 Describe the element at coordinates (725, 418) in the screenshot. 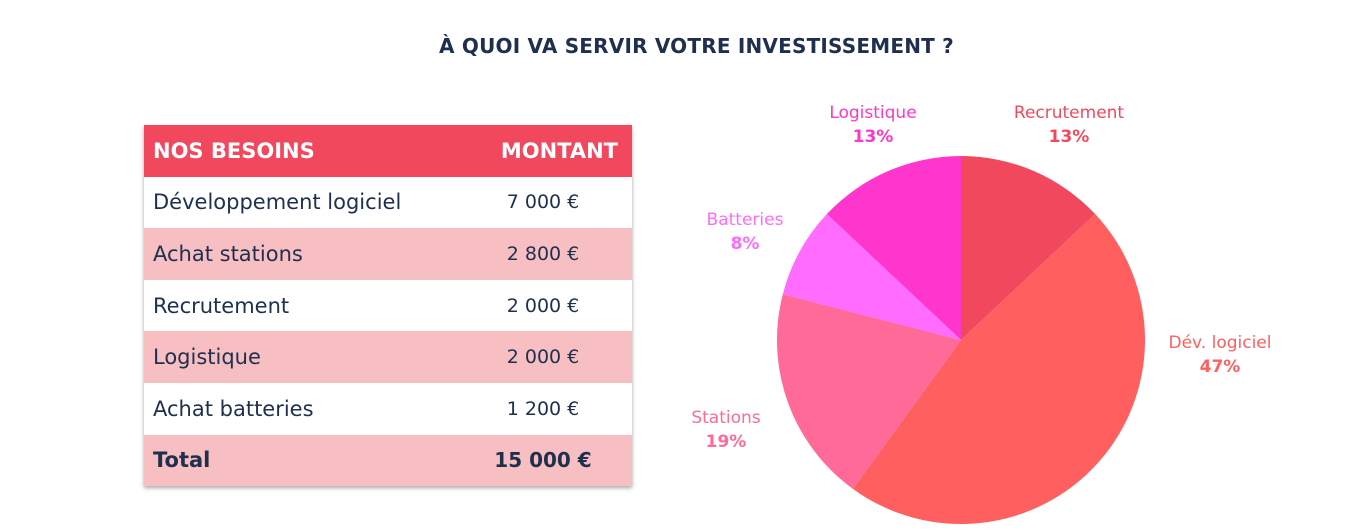

I see `slice-label: Stations` at that location.